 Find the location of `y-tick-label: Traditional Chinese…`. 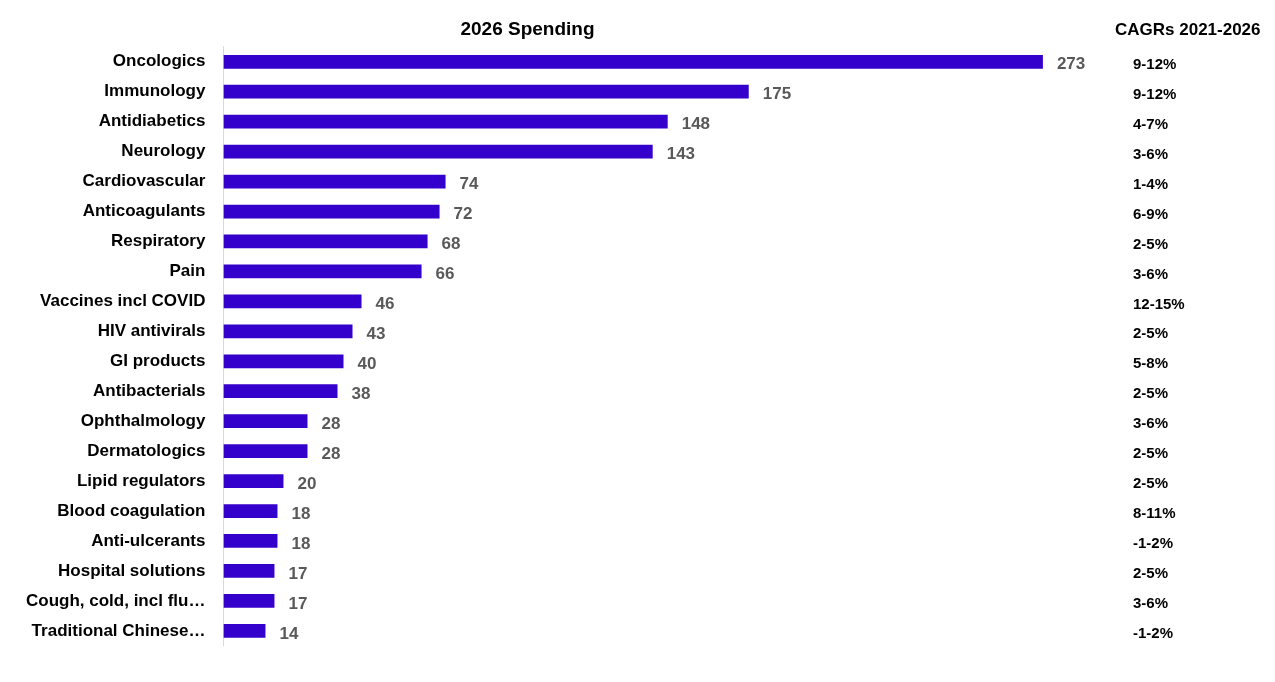

y-tick-label: Traditional Chinese… is located at coordinates (118, 630).